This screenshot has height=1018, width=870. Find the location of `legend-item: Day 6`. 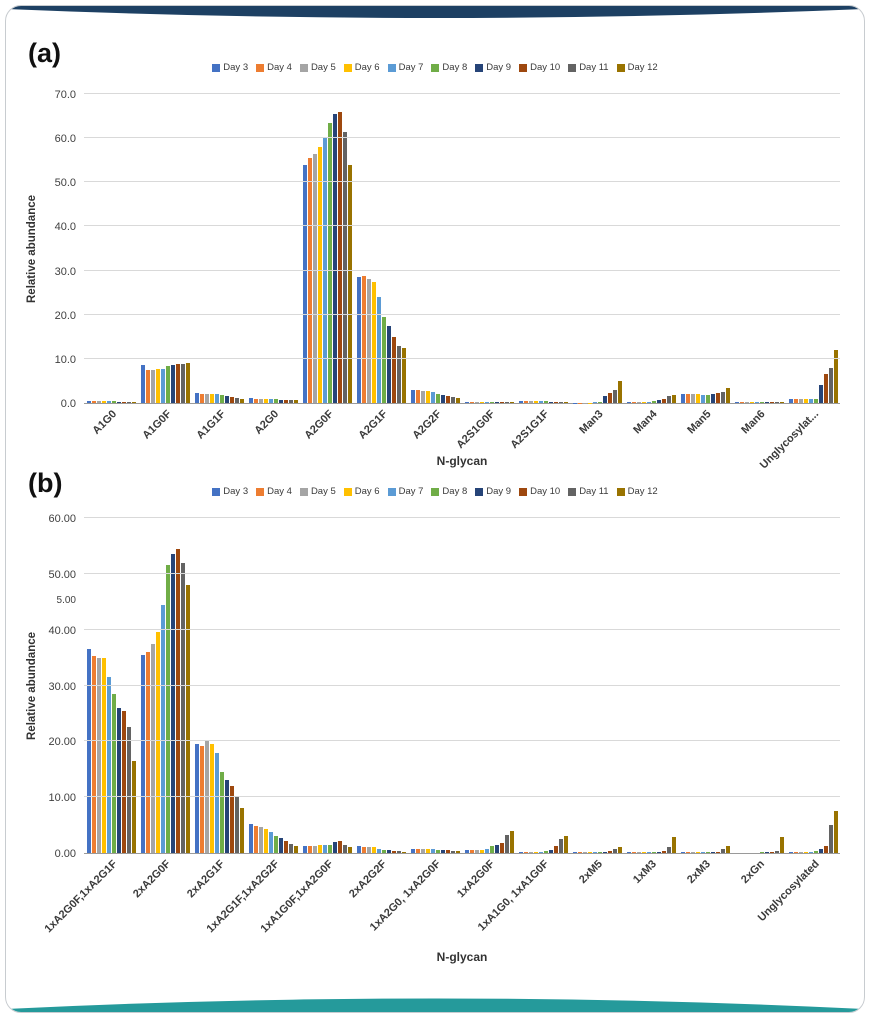

legend-item: Day 6 is located at coordinates (361, 491).